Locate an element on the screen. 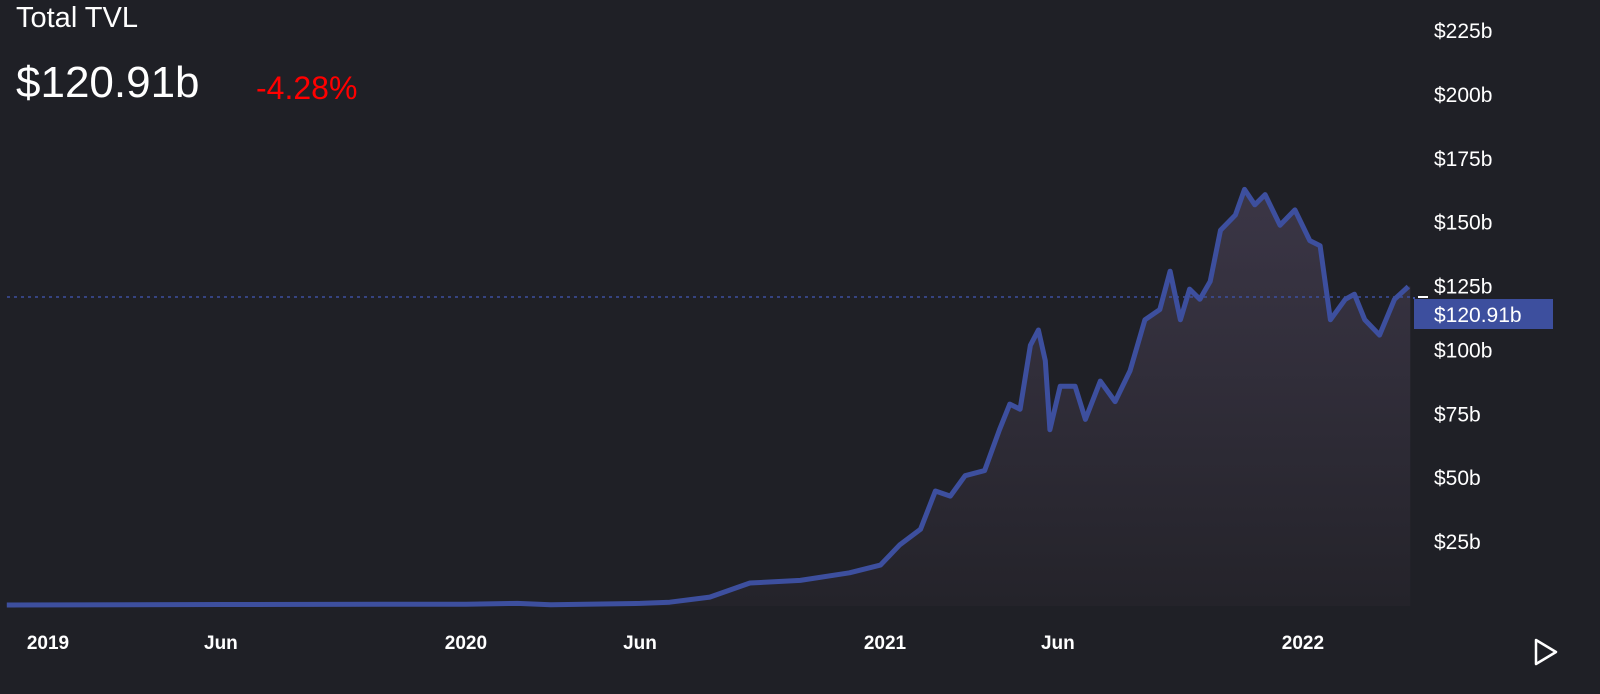 Image resolution: width=1600 pixels, height=694 pixels. x-tick-label: 2021 is located at coordinates (885, 643).